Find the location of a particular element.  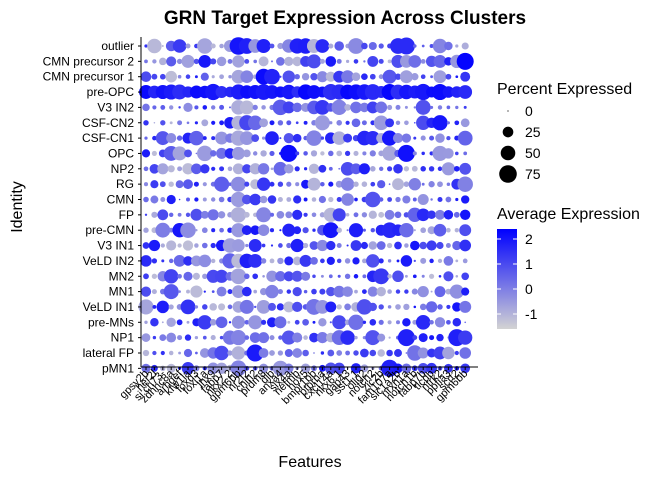

y-tick-label: MN1 is located at coordinates (122, 292).